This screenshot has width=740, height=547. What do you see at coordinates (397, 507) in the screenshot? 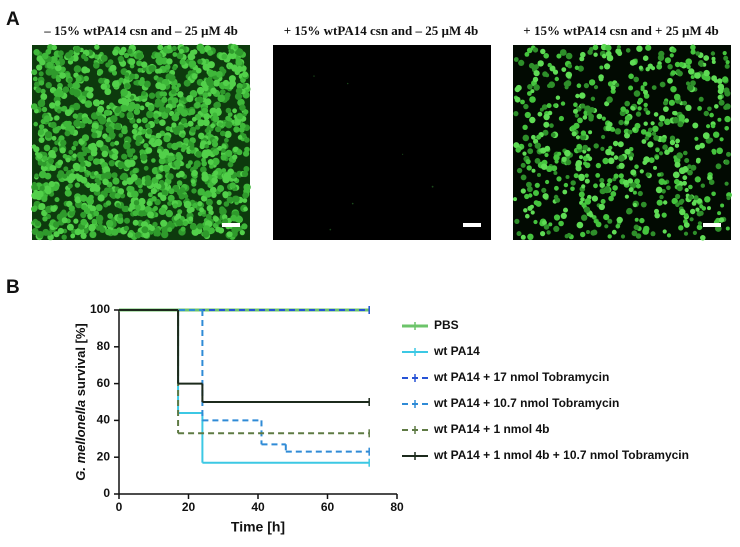
I see `x-tick-label: 80` at bounding box center [397, 507].